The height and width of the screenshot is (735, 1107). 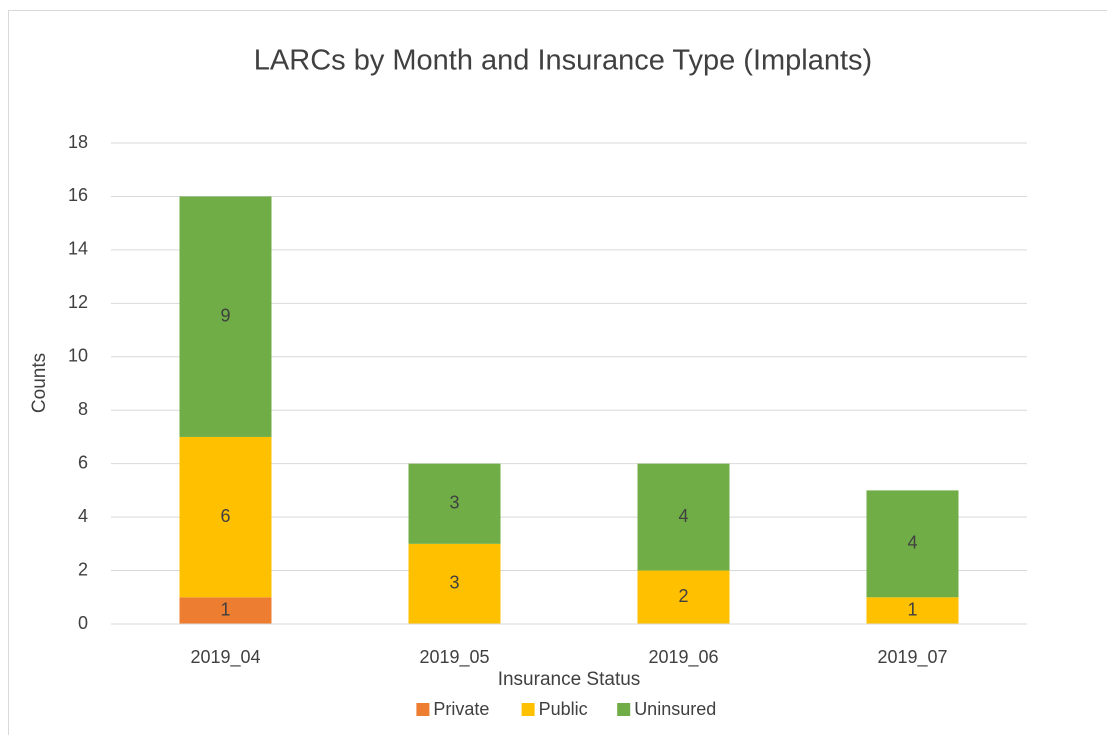 What do you see at coordinates (454, 657) in the screenshot?
I see `x-tick-label: 2019_05` at bounding box center [454, 657].